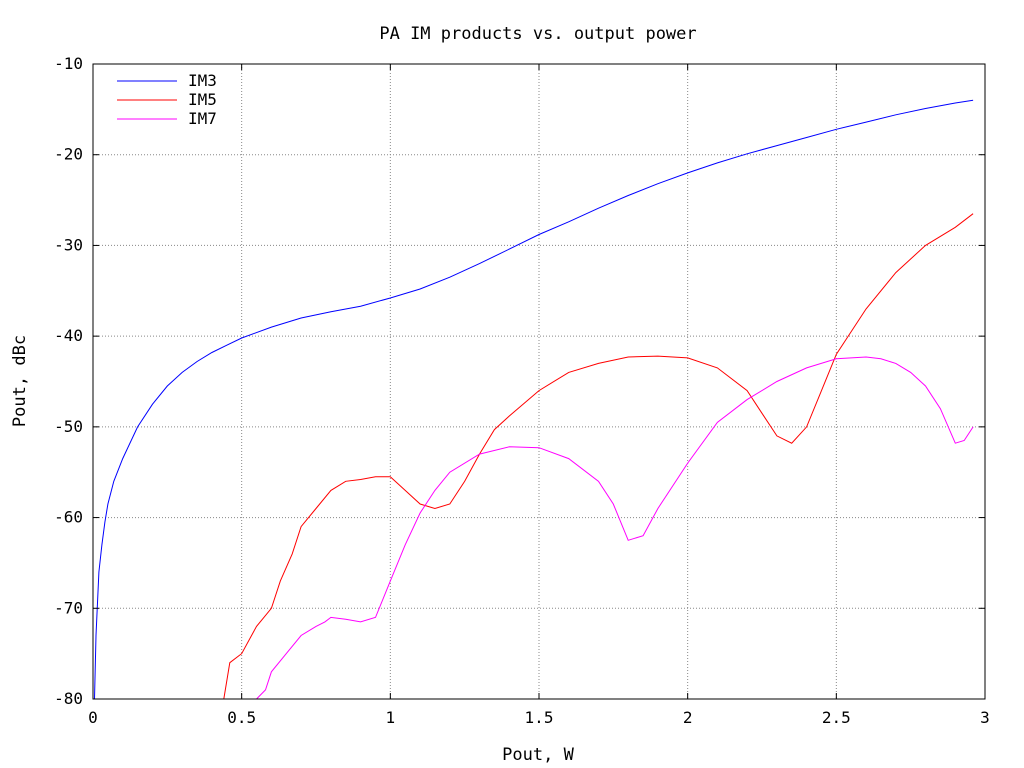  What do you see at coordinates (93, 717) in the screenshot?
I see `x-tick-label: 0` at bounding box center [93, 717].